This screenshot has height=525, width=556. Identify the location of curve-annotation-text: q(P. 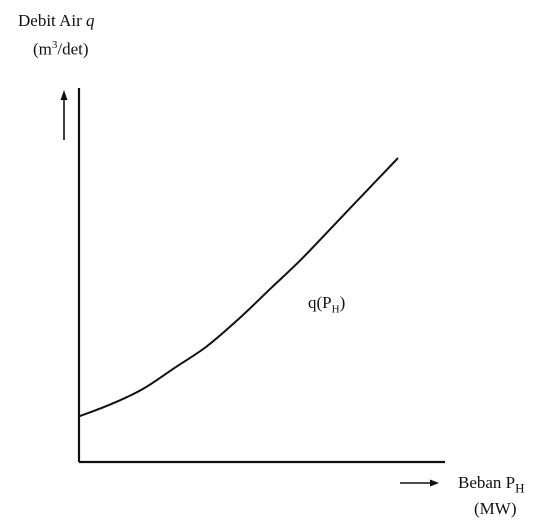
(320, 302).